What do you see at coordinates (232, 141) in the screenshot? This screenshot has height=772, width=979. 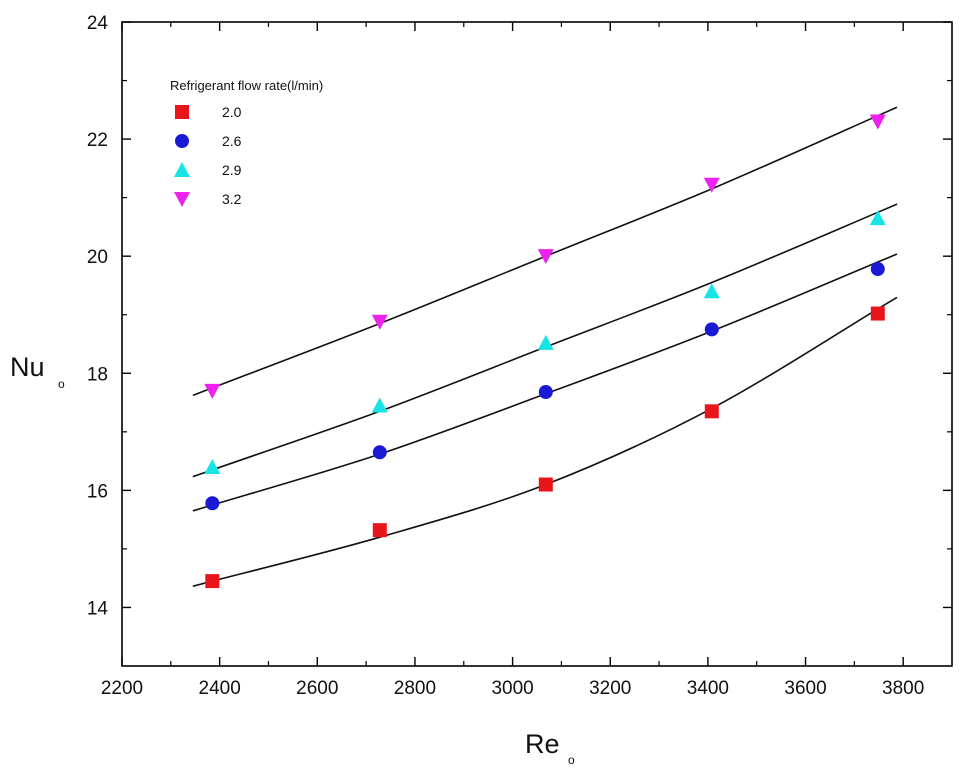 I see `legend-label: 2.6` at bounding box center [232, 141].